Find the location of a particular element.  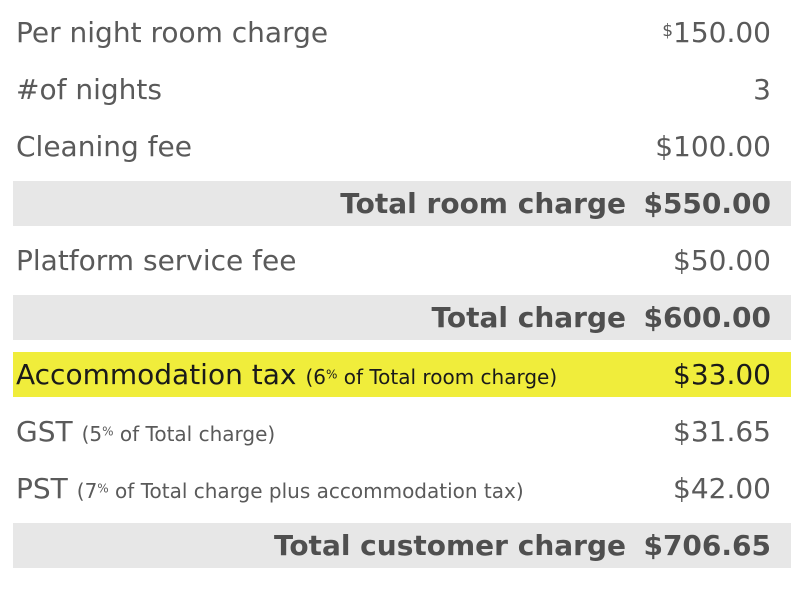

row-platform-service-fee: Platform service fee $50.00 is located at coordinates (402, 260).